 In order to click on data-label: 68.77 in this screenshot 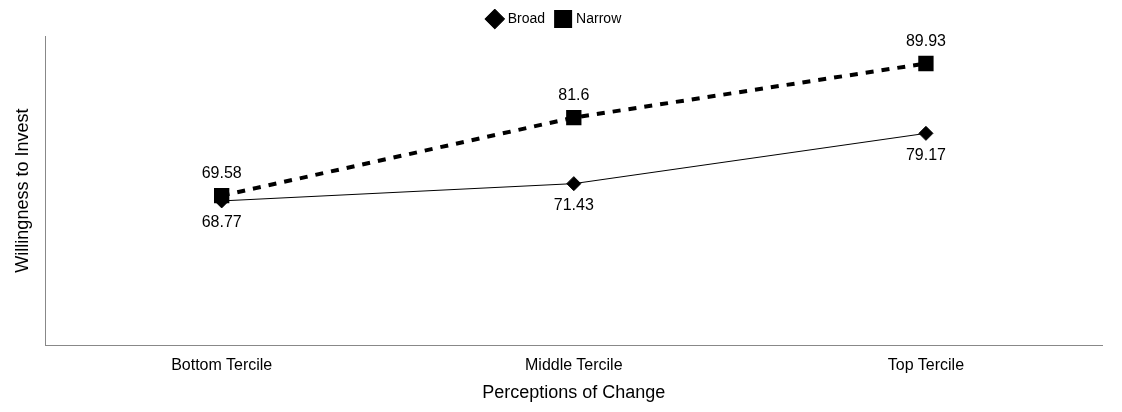, I will do `click(221, 222)`.